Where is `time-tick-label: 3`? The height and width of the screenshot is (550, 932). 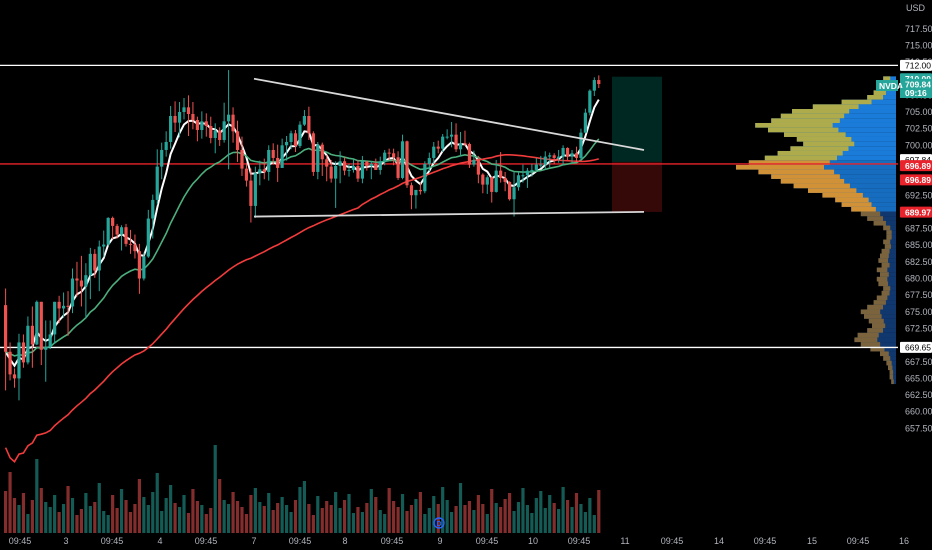
time-tick-label: 3 is located at coordinates (65, 541).